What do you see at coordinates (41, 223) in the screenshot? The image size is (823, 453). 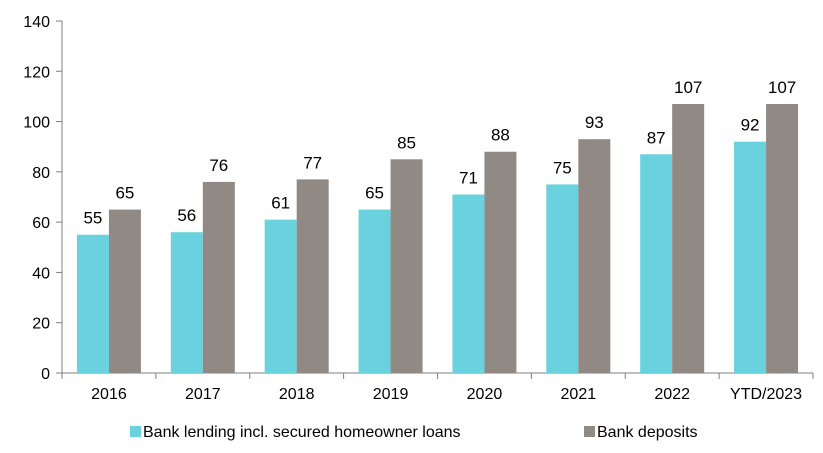 I see `y-tick-label: 60` at bounding box center [41, 223].